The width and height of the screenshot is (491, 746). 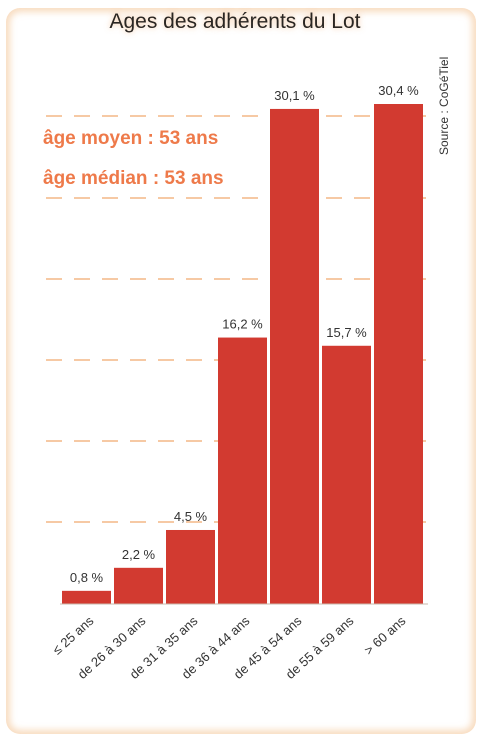 I want to click on data-label-1: 2,2 %, so click(x=139, y=554).